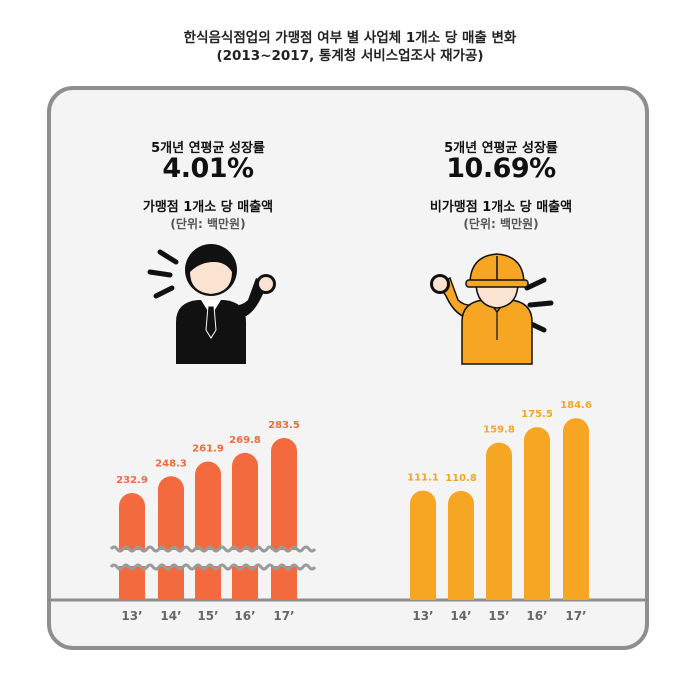 This screenshot has height=700, width=700. Describe the element at coordinates (422, 616) in the screenshot. I see `right-category-label-0: 13’` at that location.